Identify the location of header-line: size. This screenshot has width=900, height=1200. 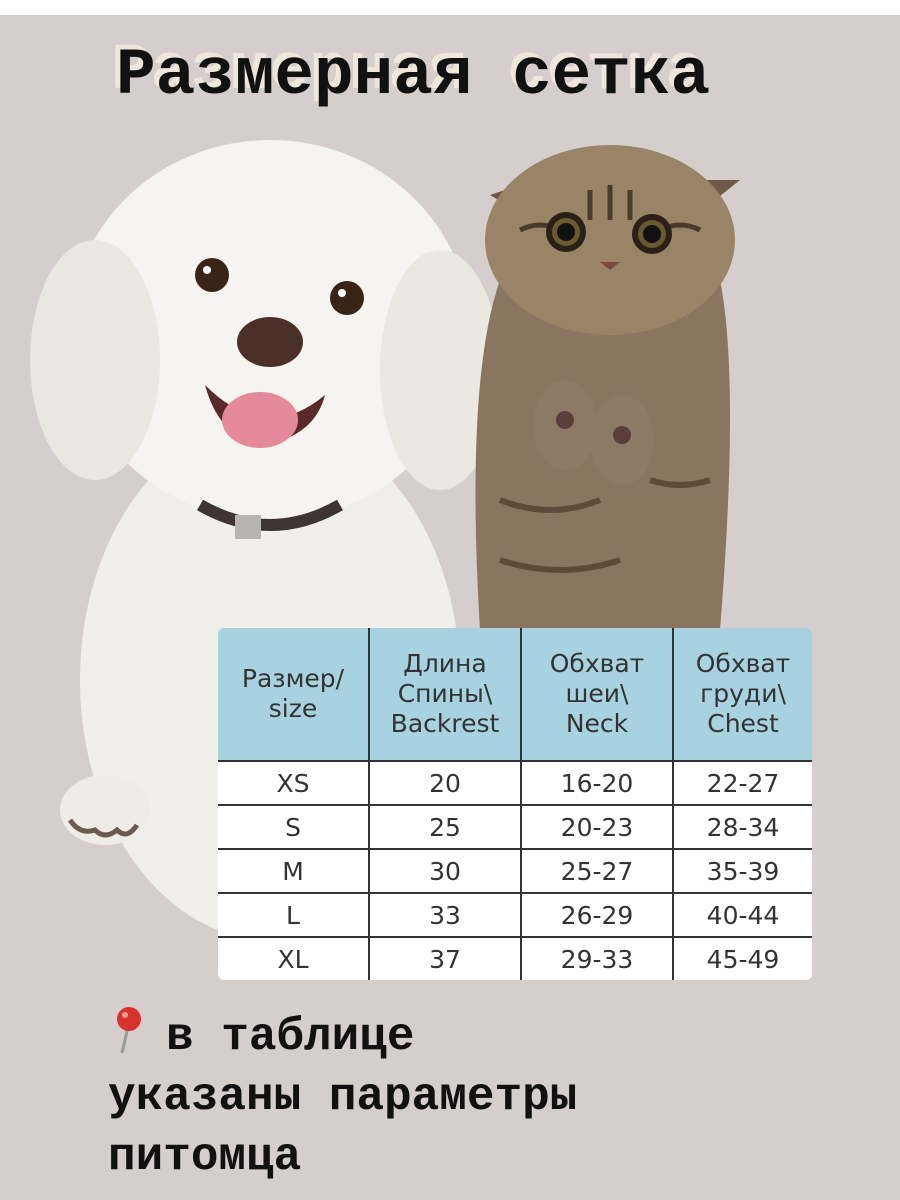
(293, 708).